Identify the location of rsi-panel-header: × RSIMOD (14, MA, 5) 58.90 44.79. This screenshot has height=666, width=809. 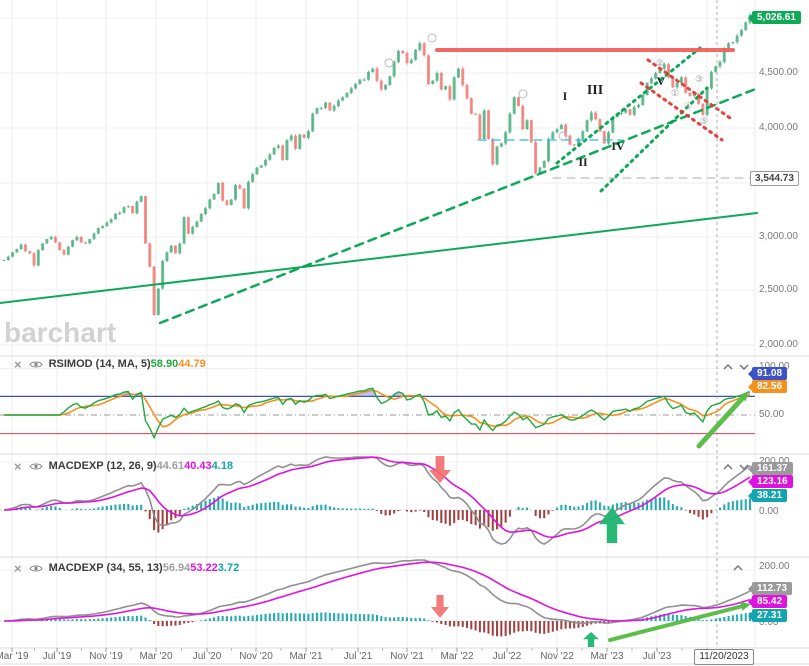
(110, 364).